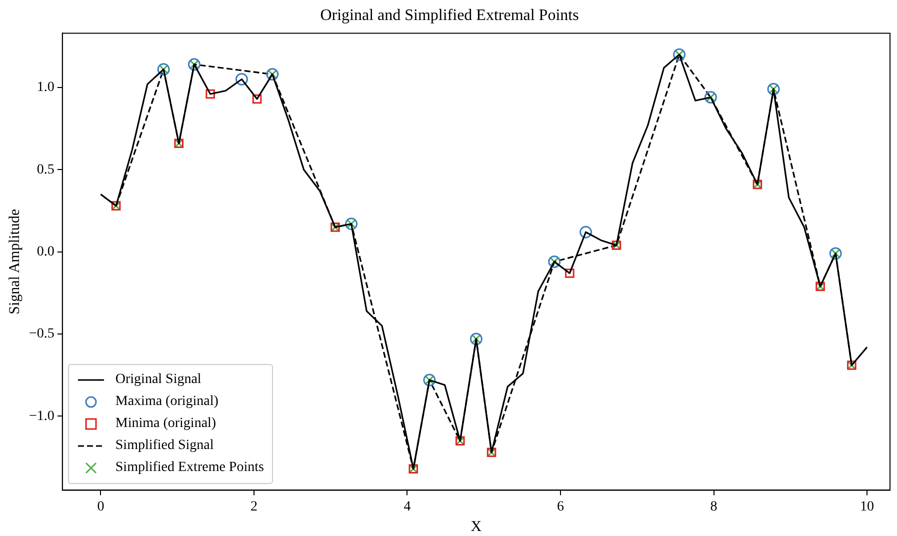 This screenshot has width=897, height=536. I want to click on legend-label: Minima (original), so click(165, 424).